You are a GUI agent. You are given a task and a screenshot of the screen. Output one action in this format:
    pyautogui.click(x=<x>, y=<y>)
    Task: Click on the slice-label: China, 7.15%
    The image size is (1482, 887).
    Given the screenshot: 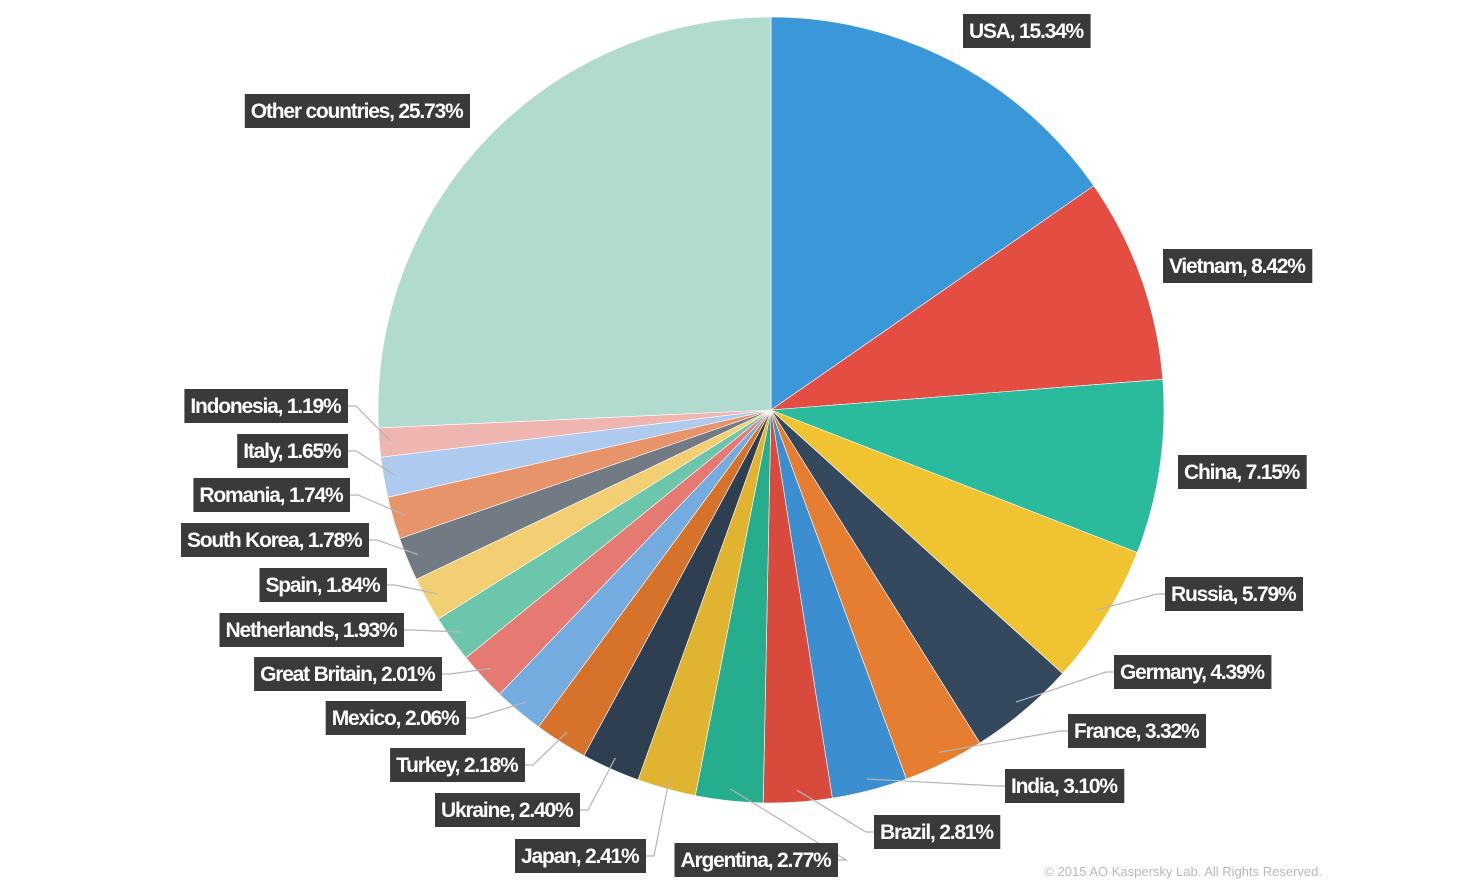 What is the action you would take?
    pyautogui.click(x=1242, y=472)
    